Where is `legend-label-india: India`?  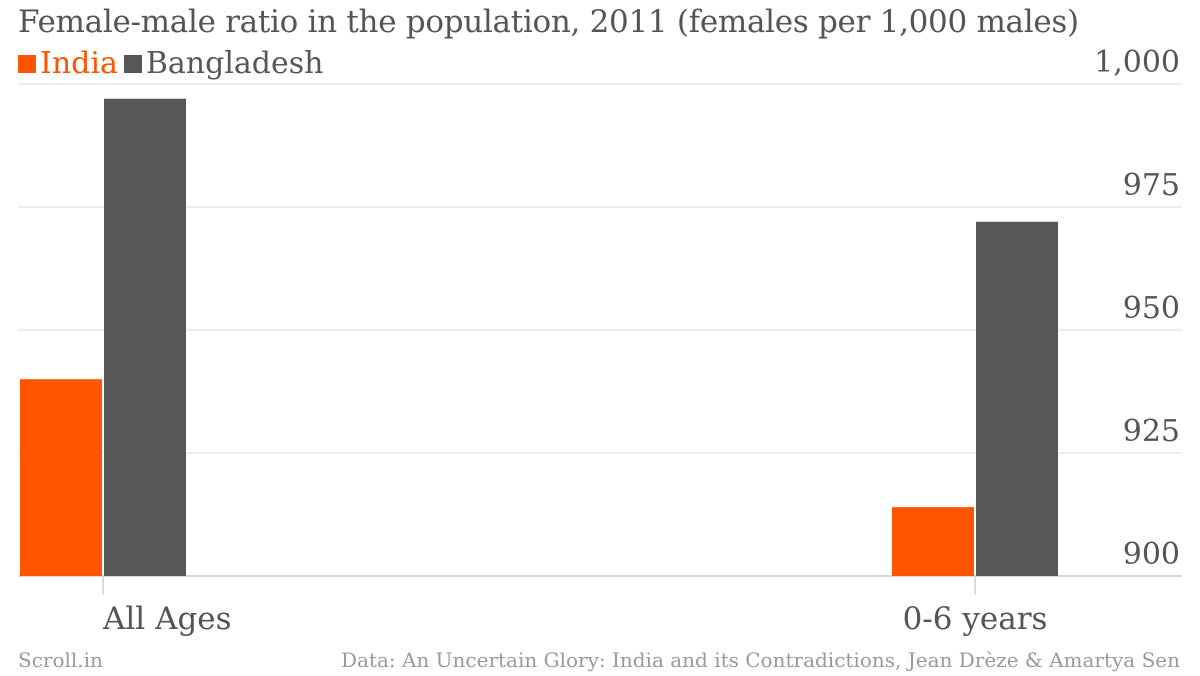 legend-label-india: India is located at coordinates (79, 63).